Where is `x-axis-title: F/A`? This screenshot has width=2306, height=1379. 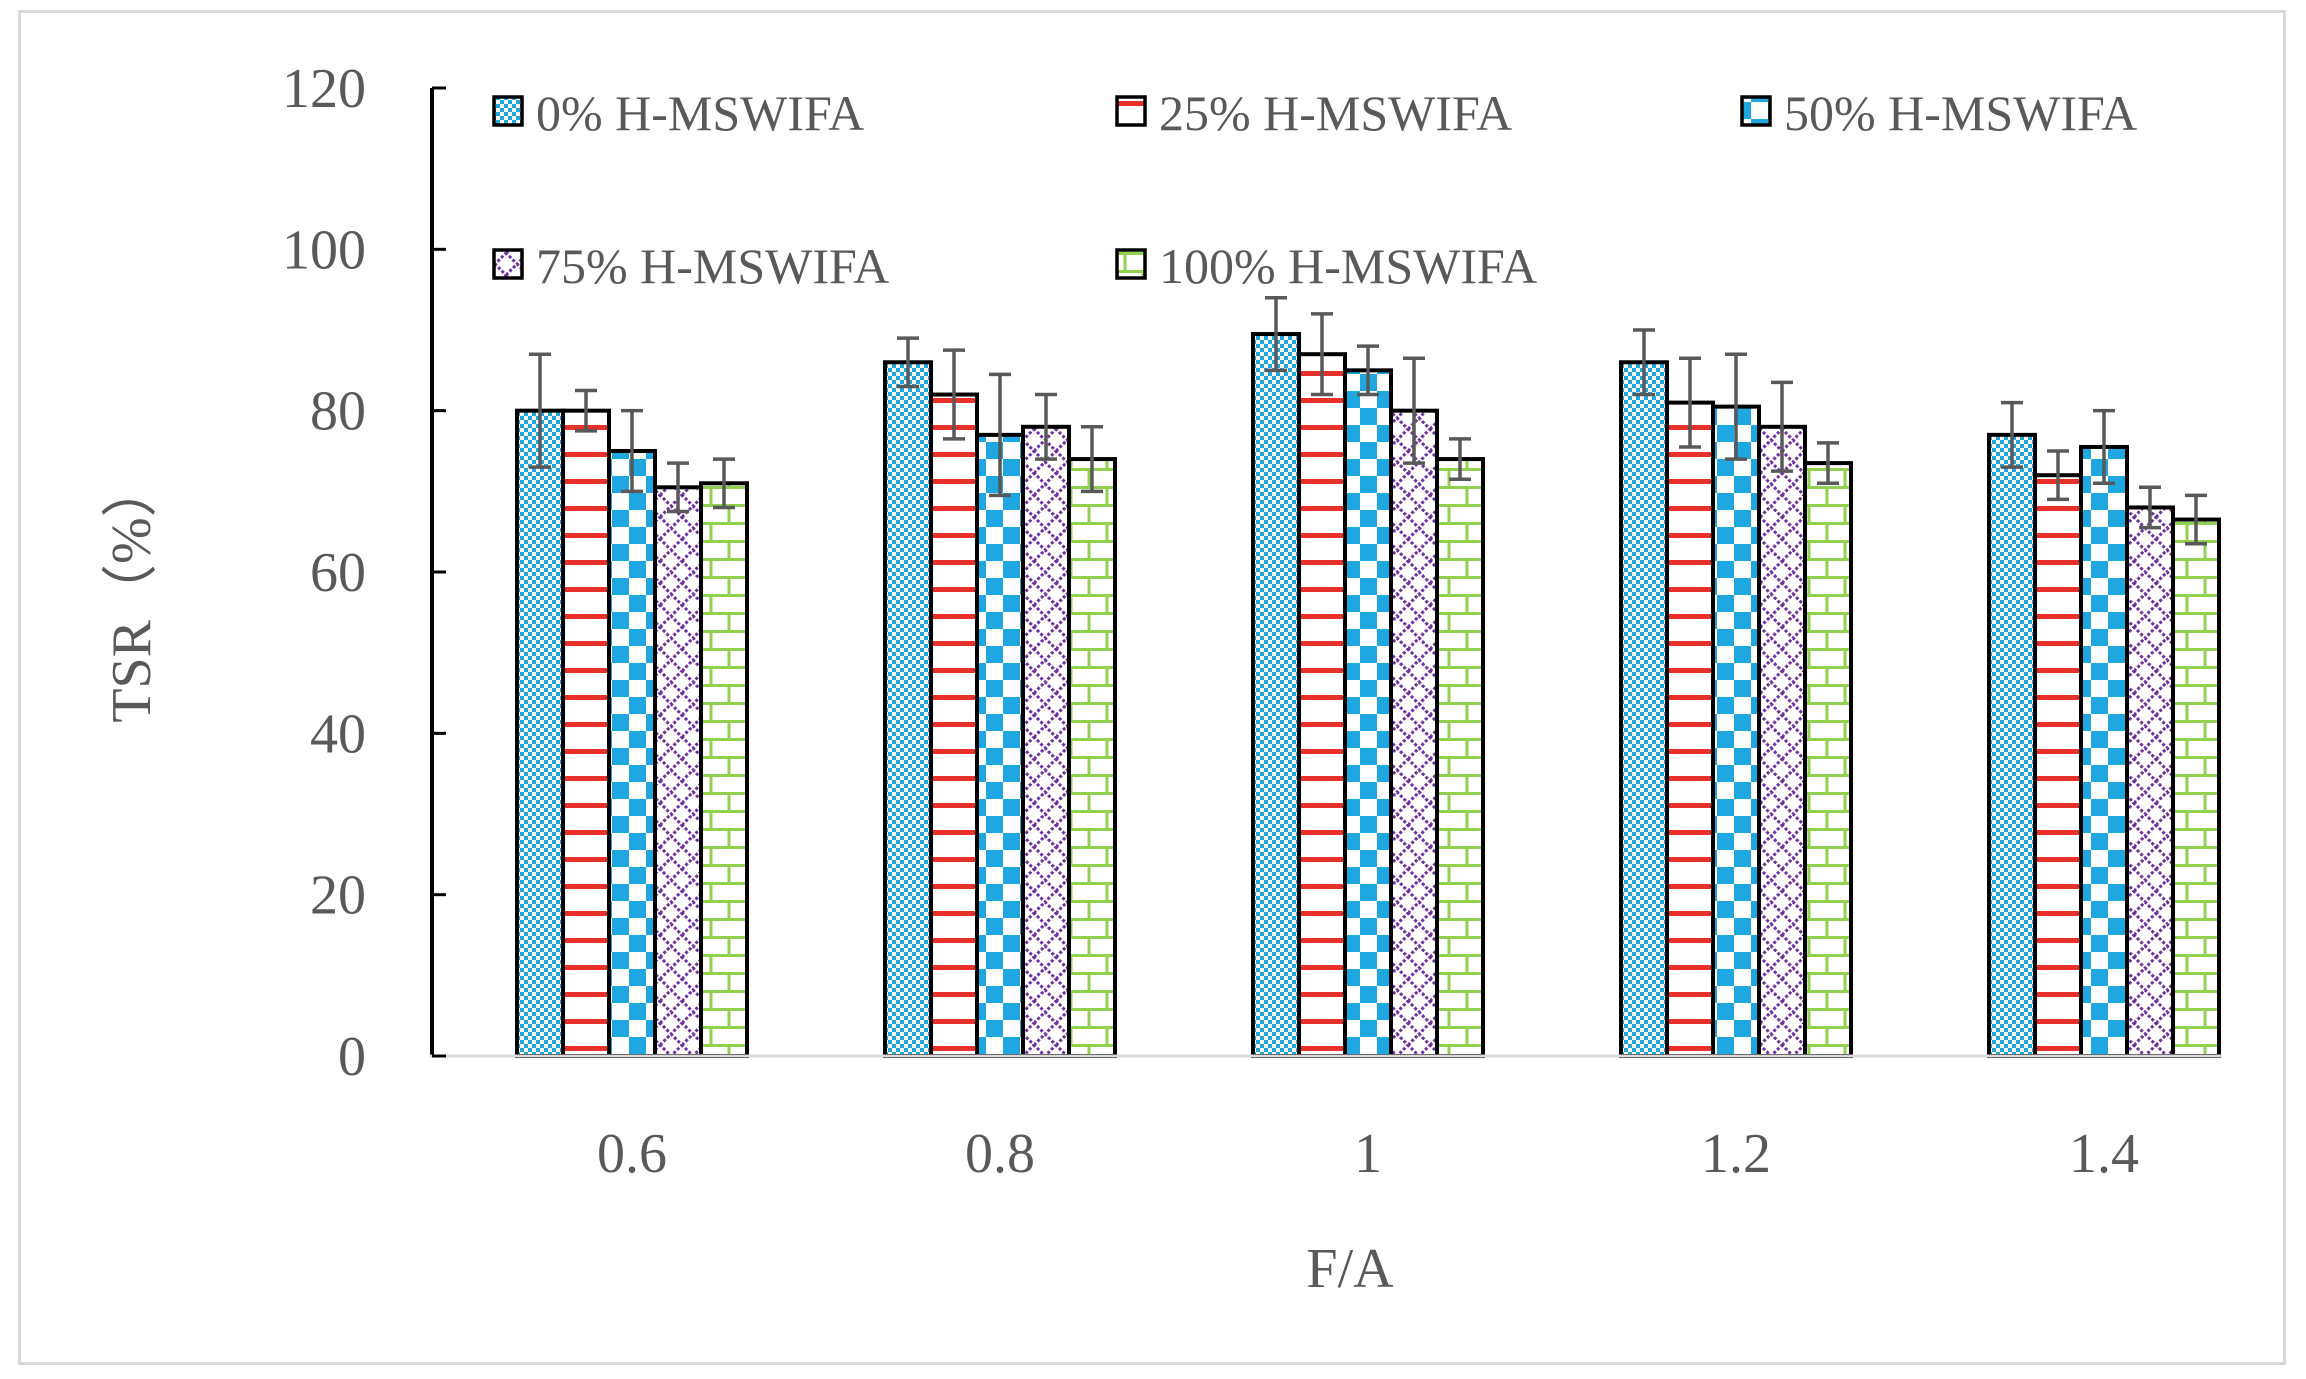
x-axis-title: F/A is located at coordinates (1350, 1269).